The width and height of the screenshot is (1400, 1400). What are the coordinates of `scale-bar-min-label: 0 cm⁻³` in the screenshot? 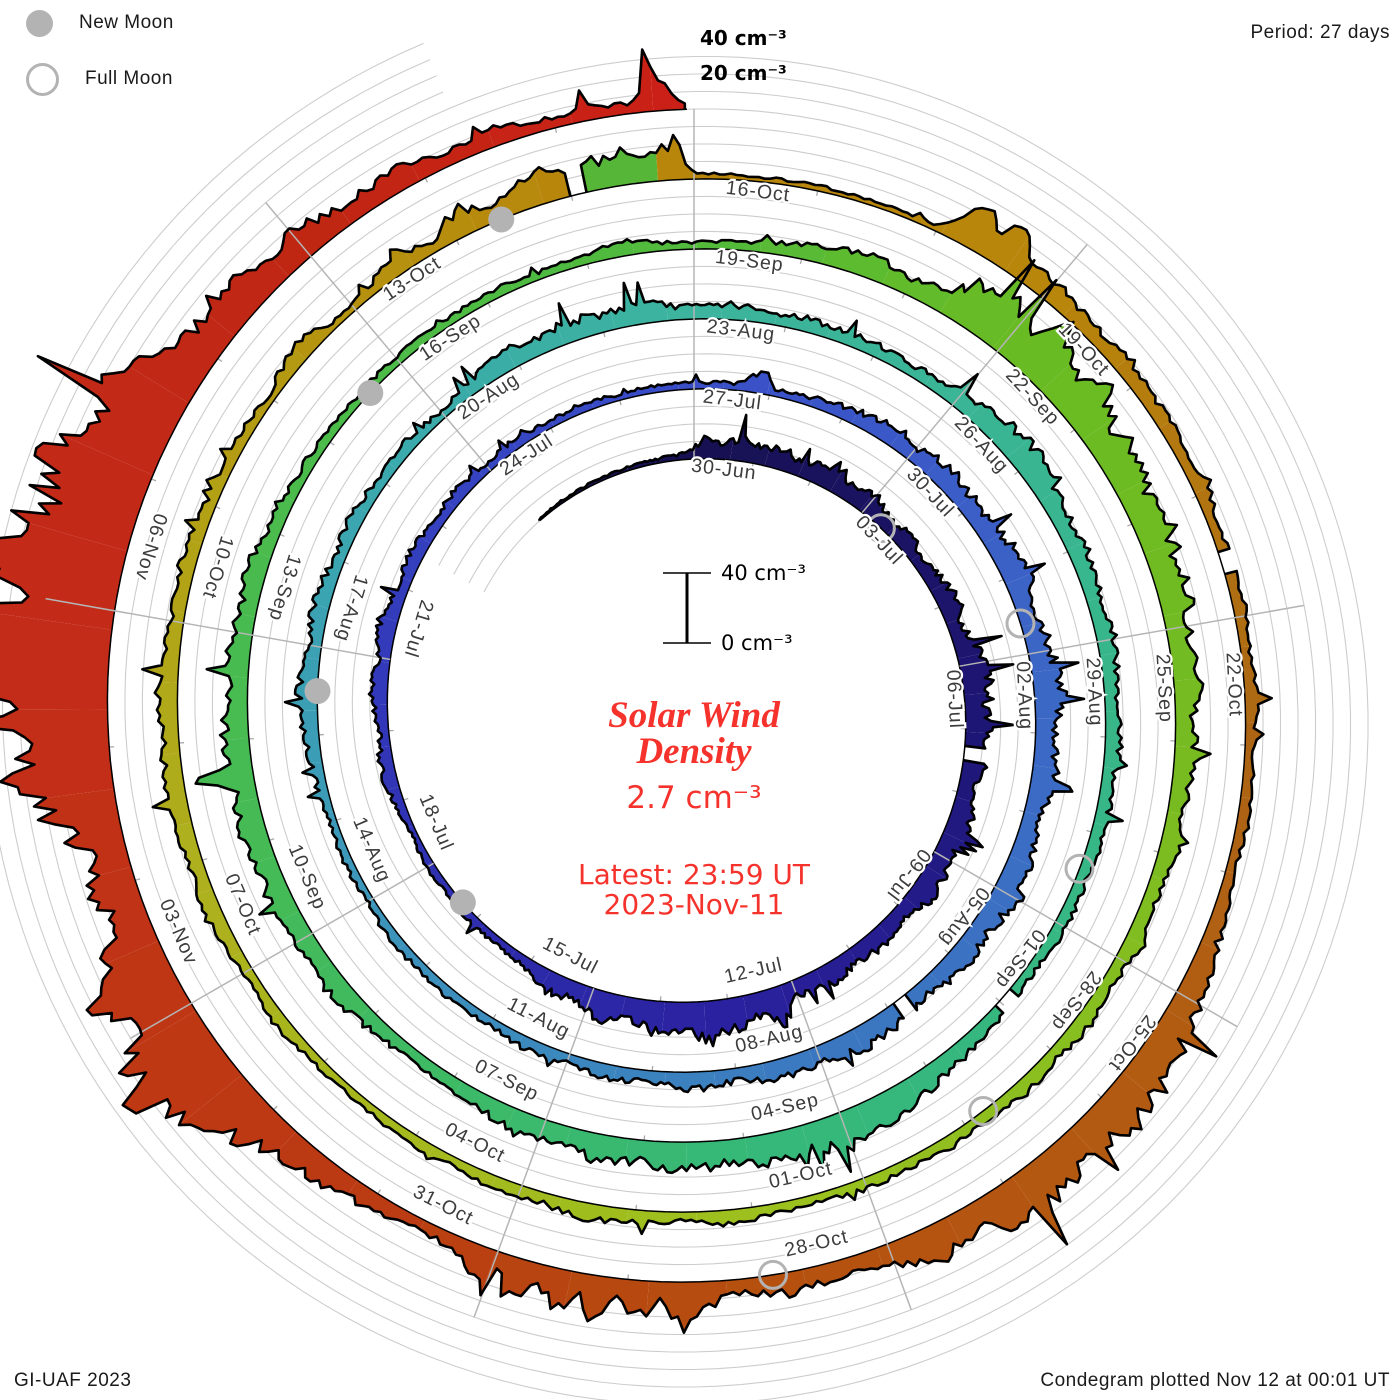 It's located at (757, 643).